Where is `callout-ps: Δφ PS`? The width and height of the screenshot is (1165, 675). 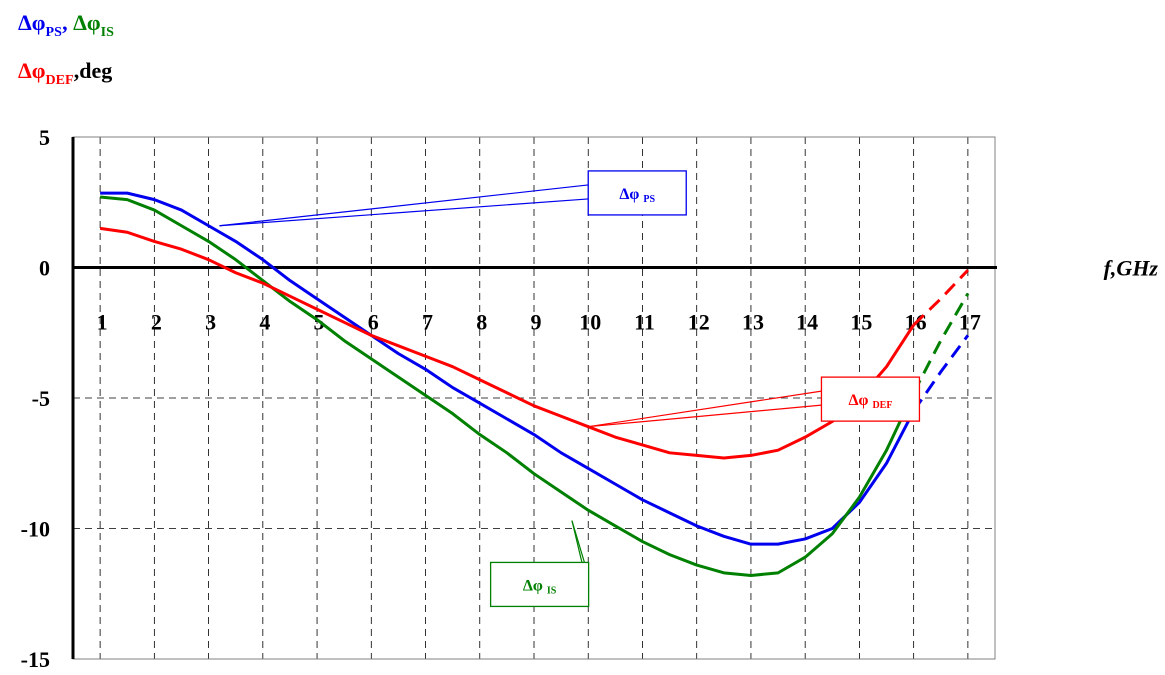 callout-ps: Δφ PS is located at coordinates (453, 198).